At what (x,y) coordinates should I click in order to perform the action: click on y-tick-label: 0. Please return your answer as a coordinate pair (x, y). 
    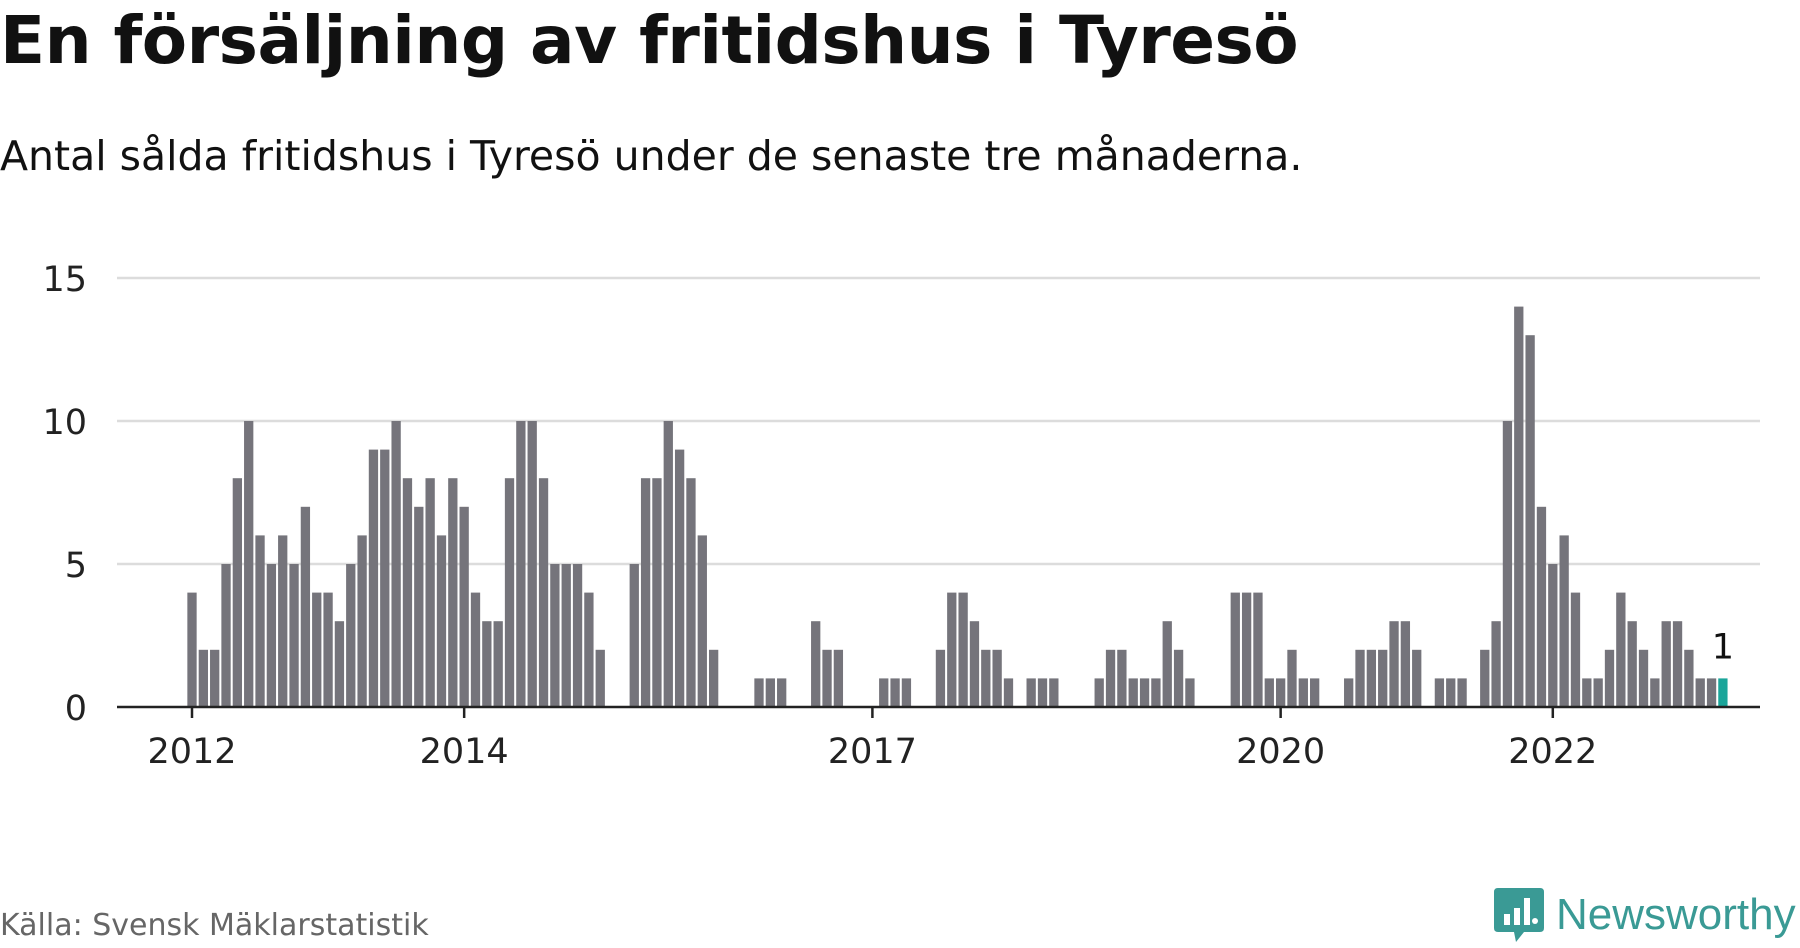
    Looking at the image, I should click on (76, 709).